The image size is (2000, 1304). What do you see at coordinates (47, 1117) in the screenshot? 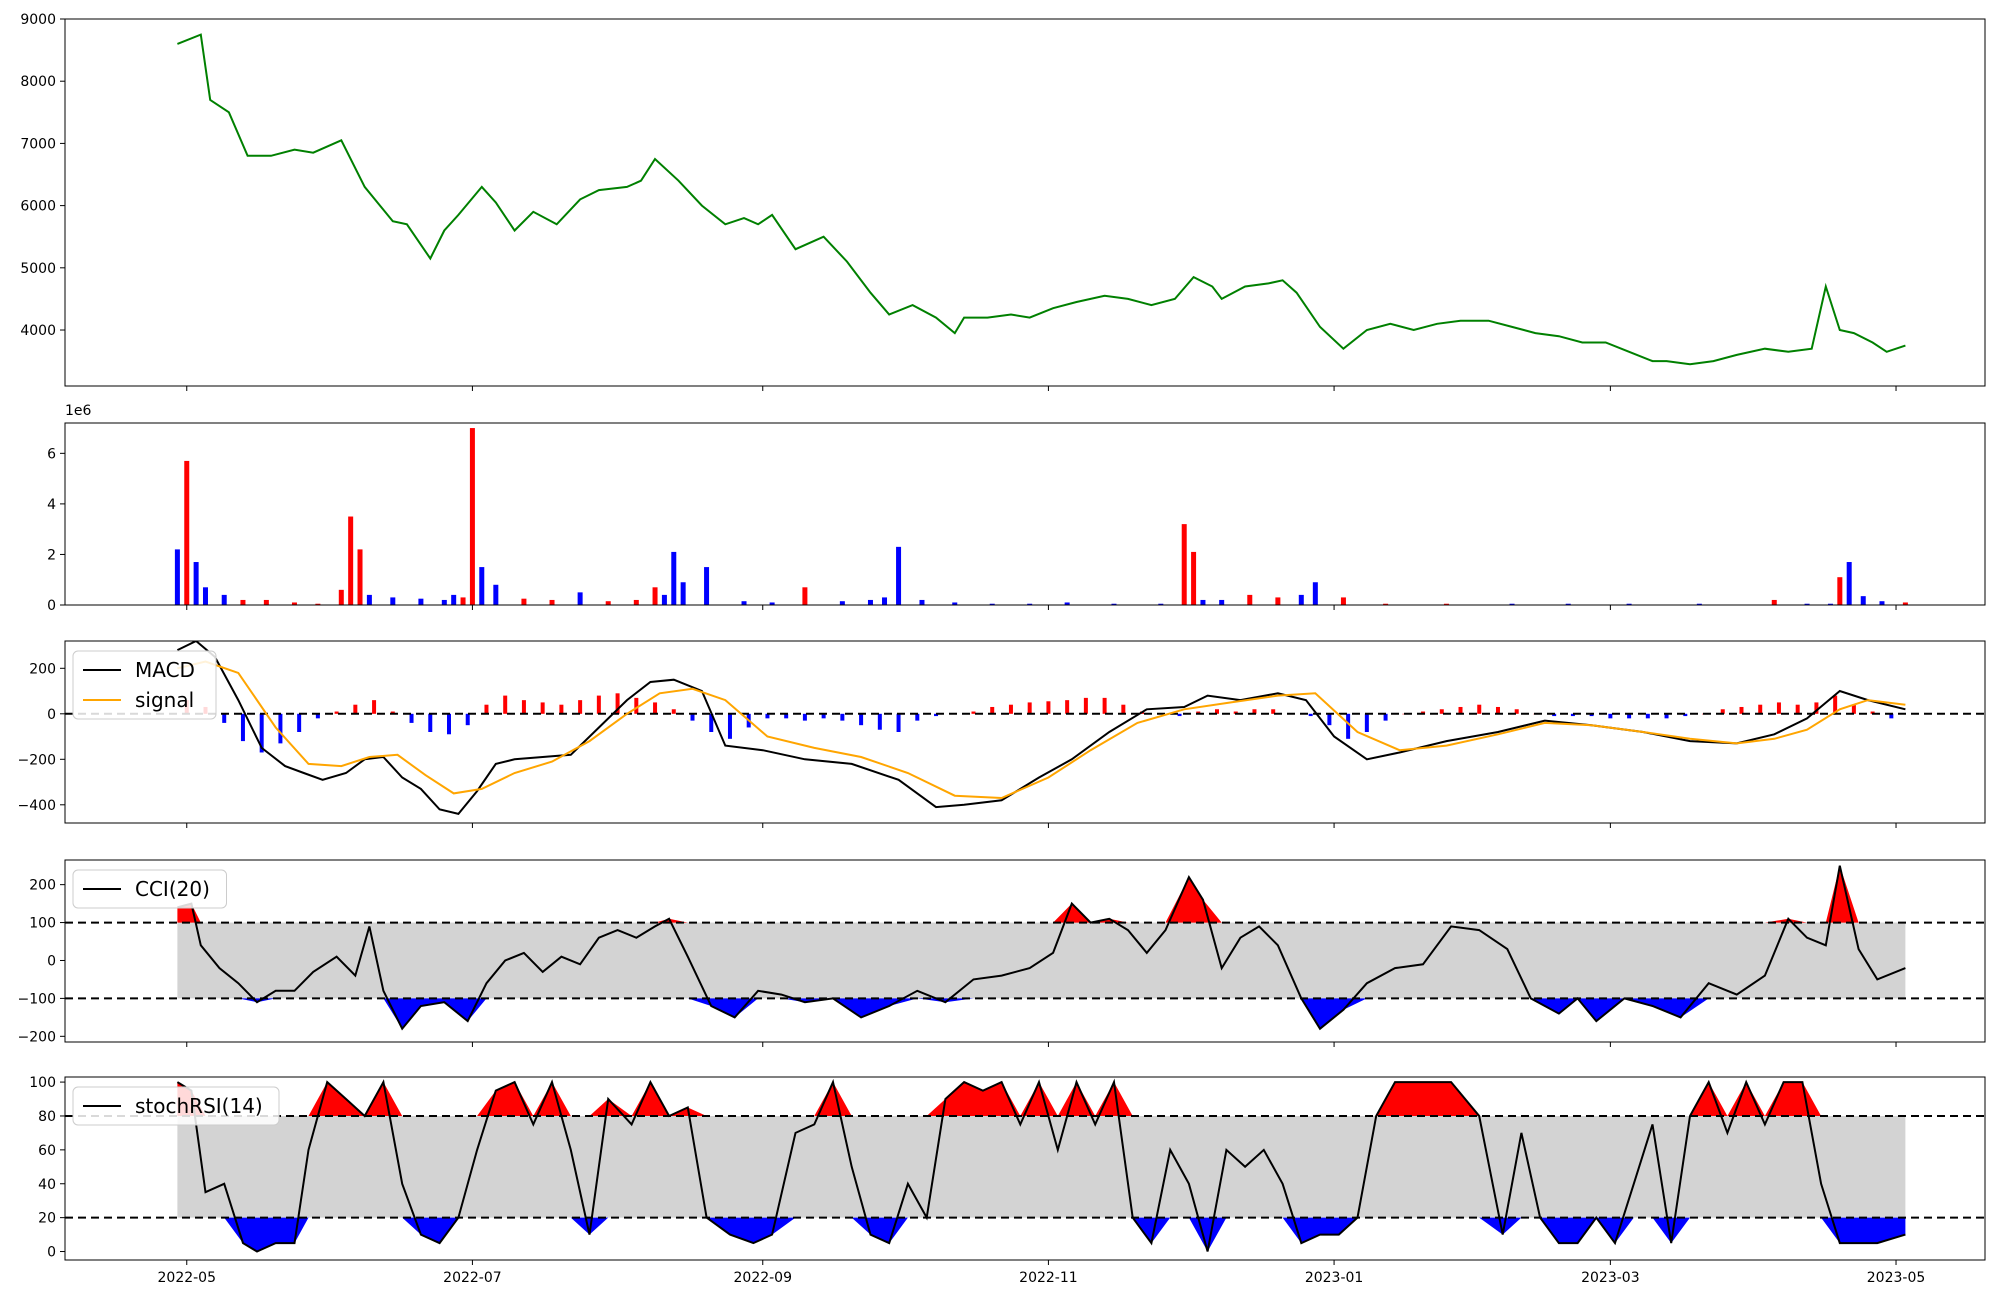
I see `y-tick-label: 80` at bounding box center [47, 1117].